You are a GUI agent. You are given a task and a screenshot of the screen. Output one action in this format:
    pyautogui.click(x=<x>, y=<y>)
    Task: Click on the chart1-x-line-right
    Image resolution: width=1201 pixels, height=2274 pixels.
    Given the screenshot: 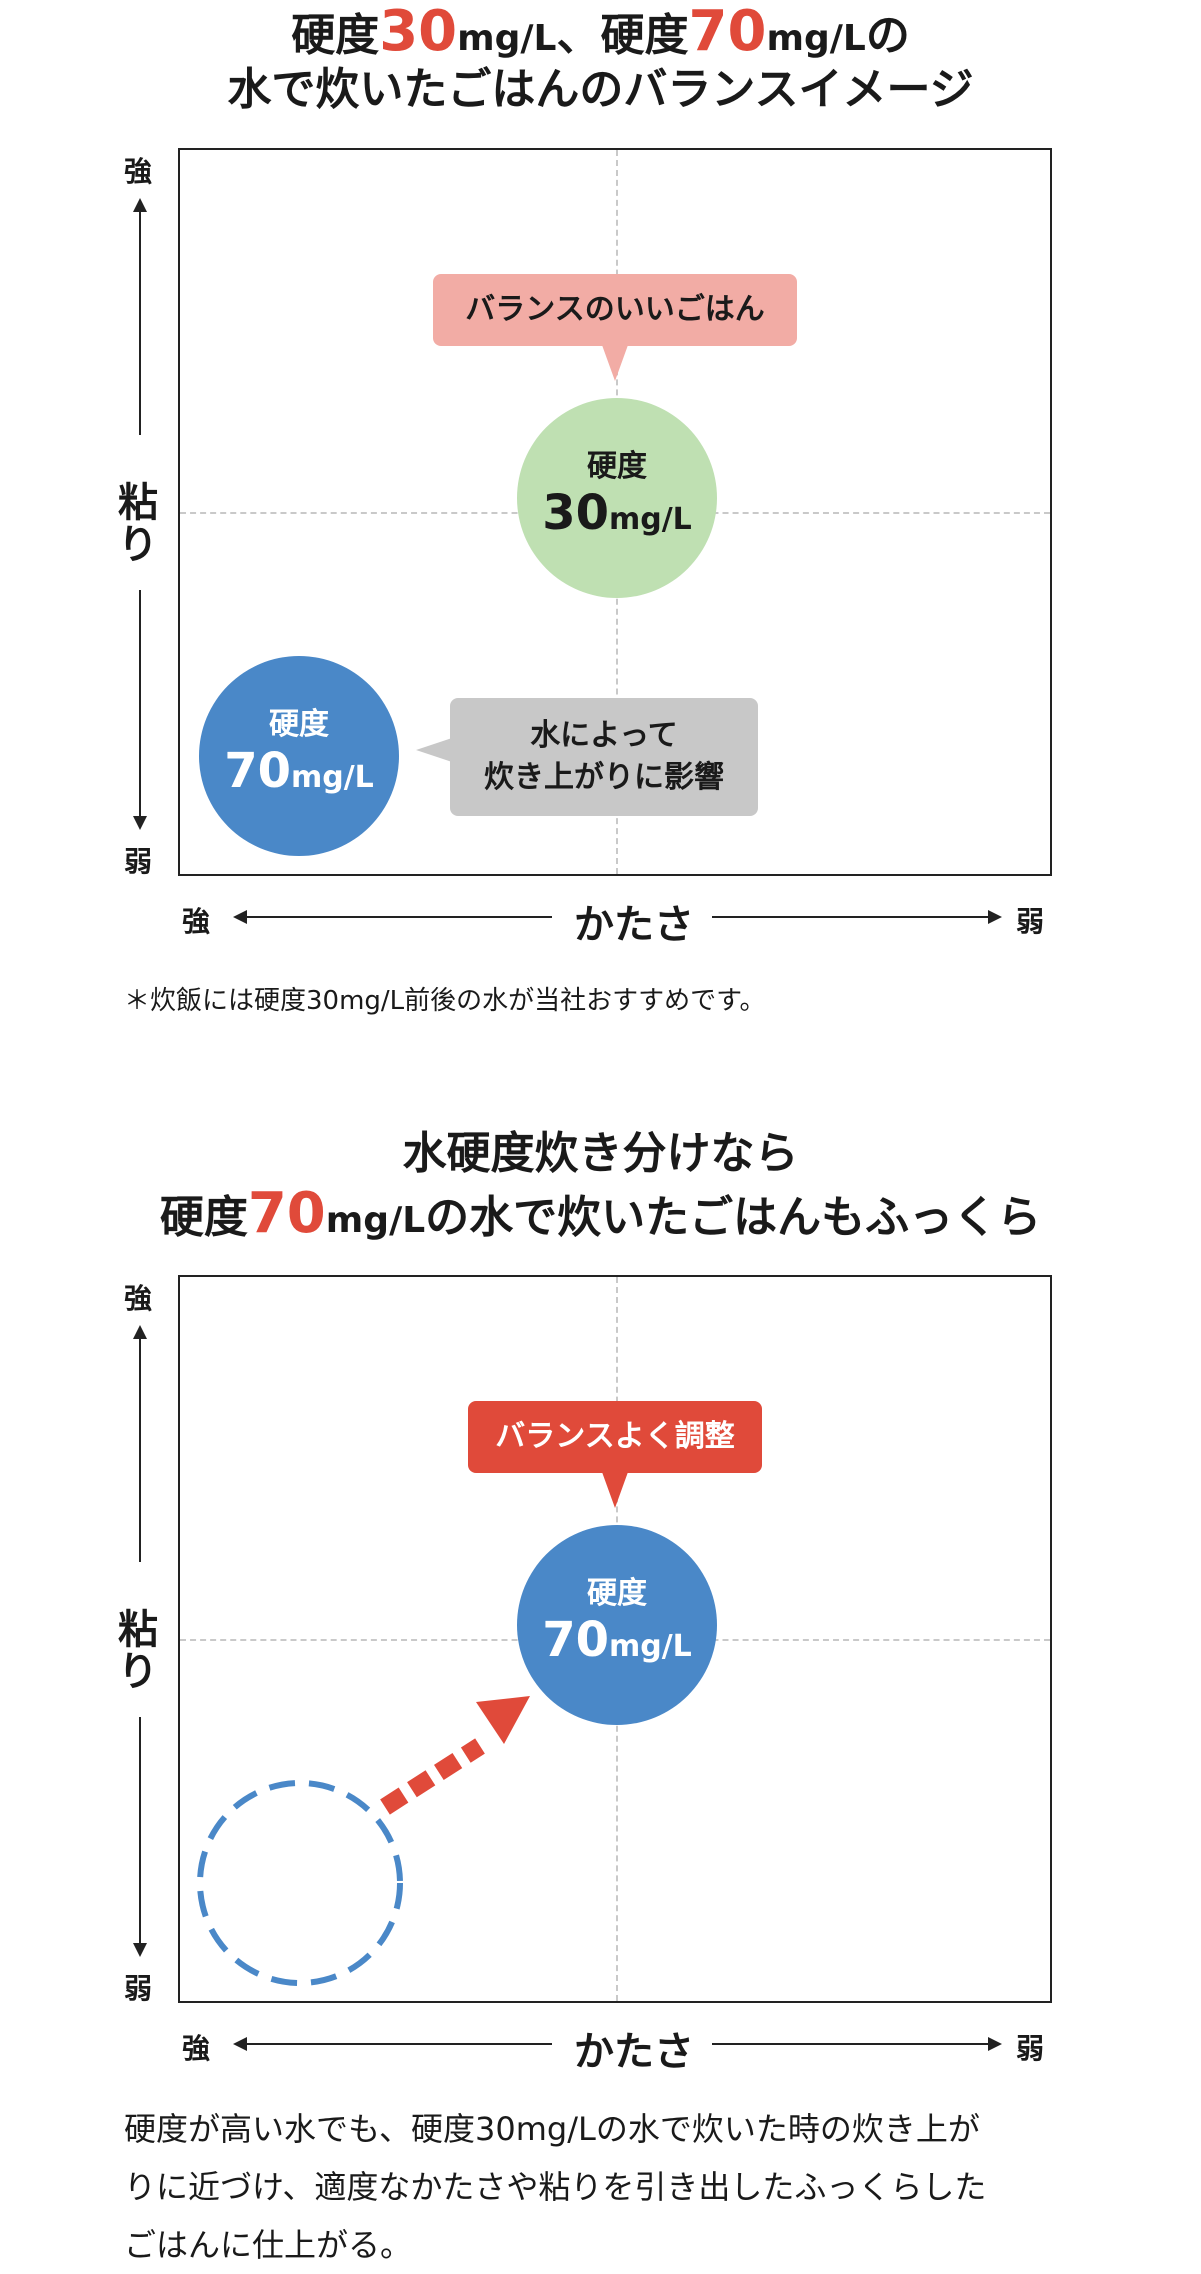 What is the action you would take?
    pyautogui.click(x=852, y=917)
    